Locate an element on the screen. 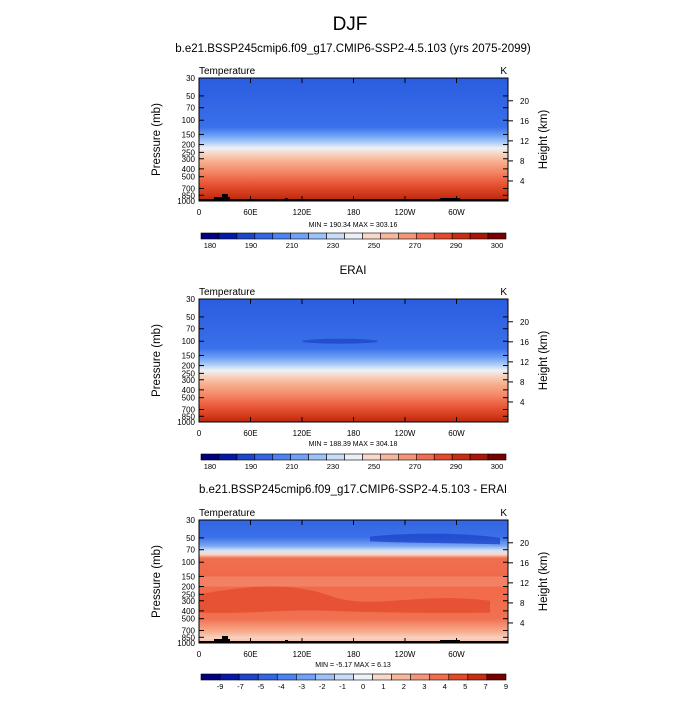  height-tick-label: 20 is located at coordinates (524, 322).